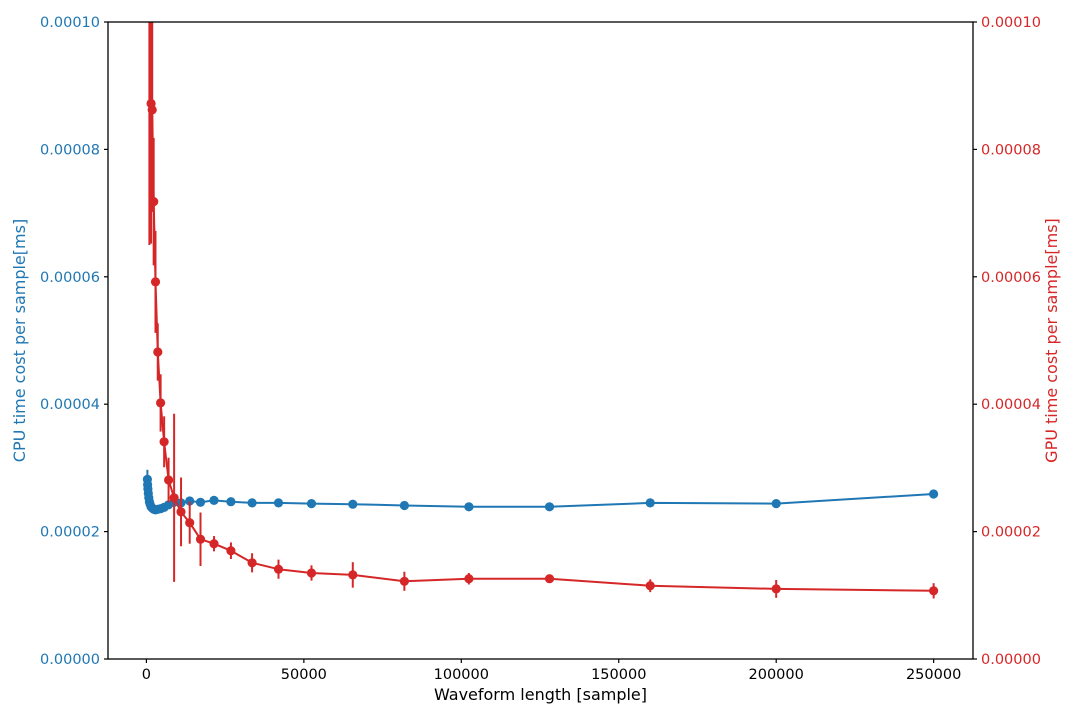  Describe the element at coordinates (1011, 533) in the screenshot. I see `y-tick-label-right: 0.00002` at that location.